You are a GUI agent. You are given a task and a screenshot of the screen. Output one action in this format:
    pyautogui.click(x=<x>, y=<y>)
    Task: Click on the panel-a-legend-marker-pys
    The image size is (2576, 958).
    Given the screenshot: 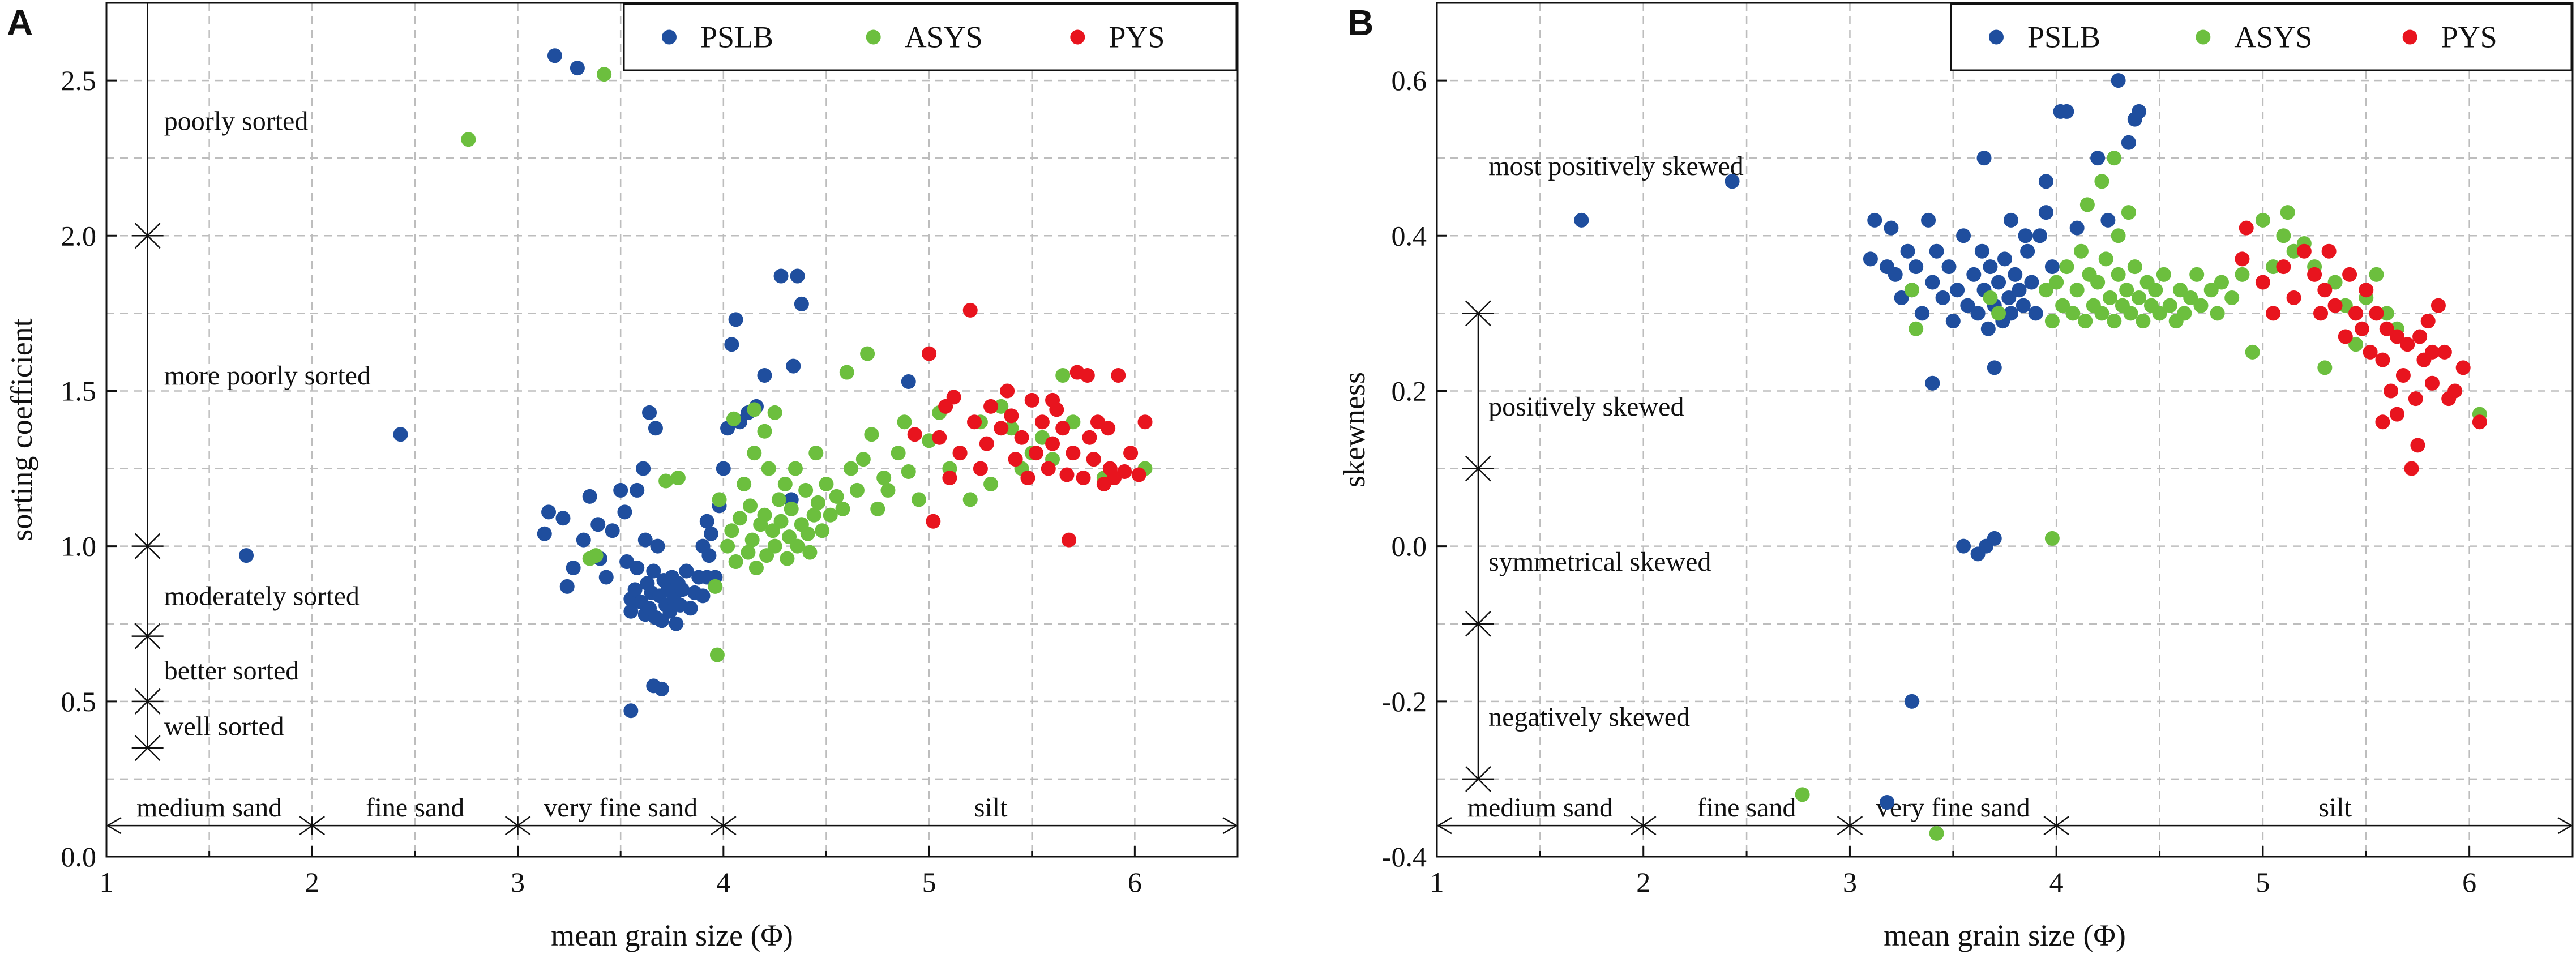 What is the action you would take?
    pyautogui.click(x=1077, y=37)
    